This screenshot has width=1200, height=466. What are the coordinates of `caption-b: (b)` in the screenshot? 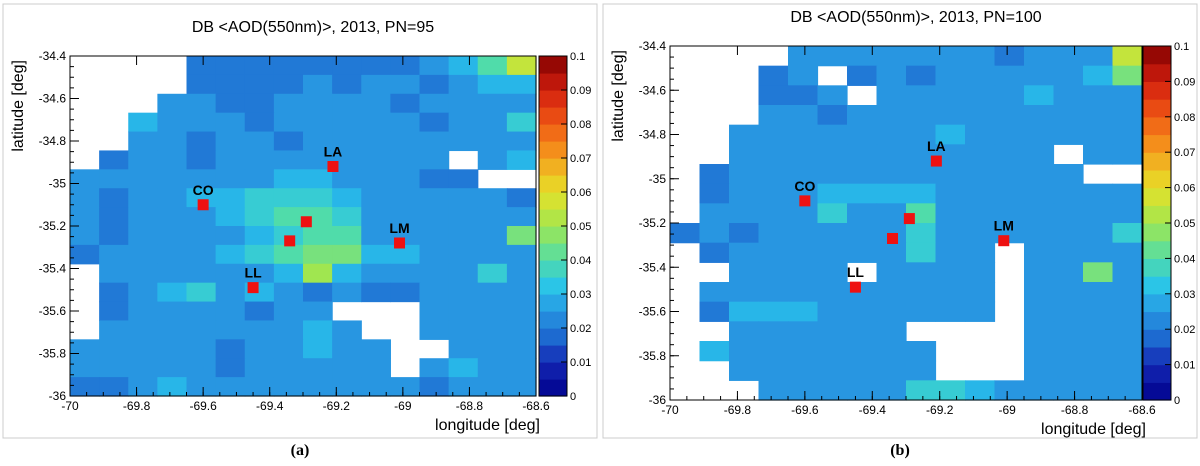 It's located at (900, 450).